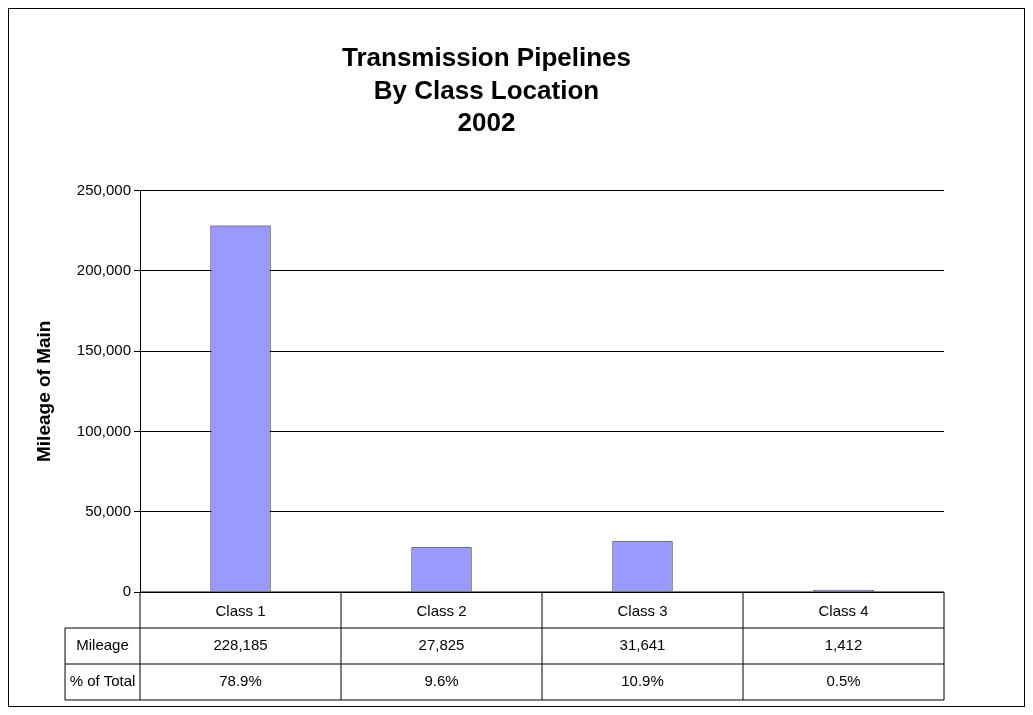 The height and width of the screenshot is (715, 1033). Describe the element at coordinates (642, 681) in the screenshot. I see `text: 10.9%` at that location.